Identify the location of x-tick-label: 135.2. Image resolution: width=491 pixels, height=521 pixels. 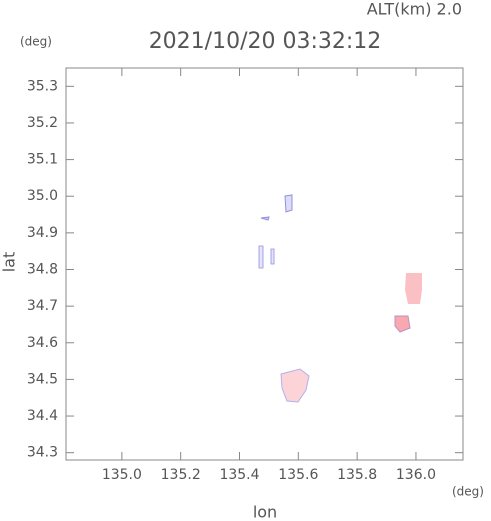
(181, 475).